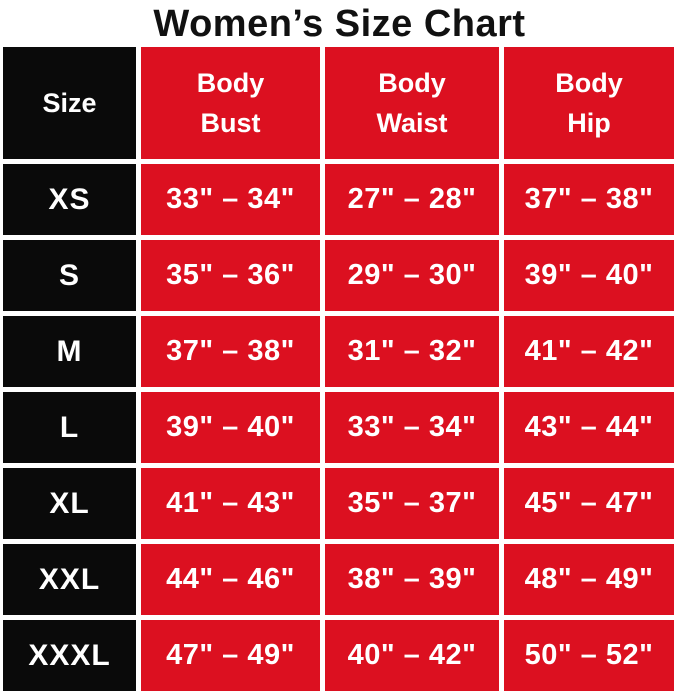 Image resolution: width=679 pixels, height=696 pixels. Describe the element at coordinates (230, 655) in the screenshot. I see `row-xxxl-bust-cell: 47" – 49"` at that location.